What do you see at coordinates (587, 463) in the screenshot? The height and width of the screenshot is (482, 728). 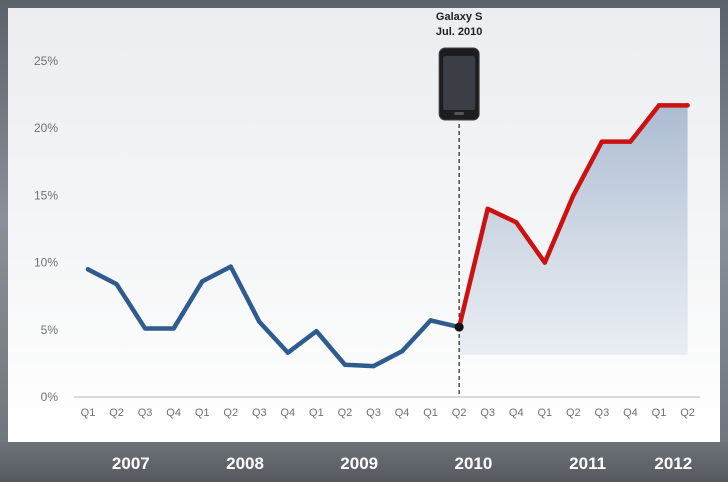 I see `year-label: 2011` at bounding box center [587, 463].